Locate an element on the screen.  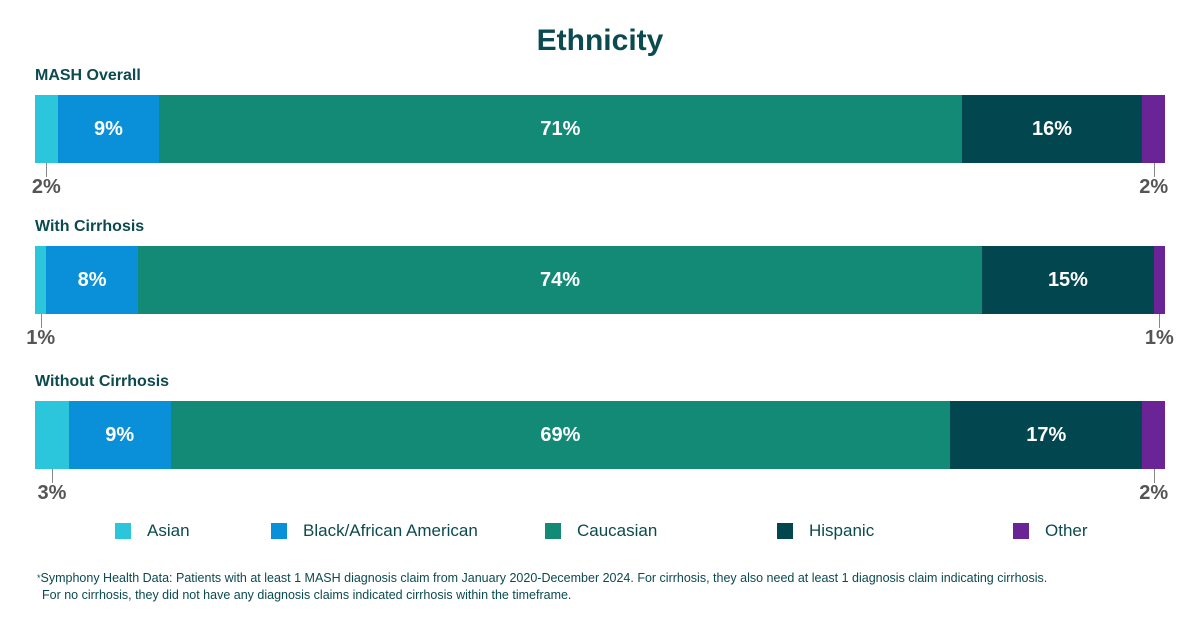
bar-segment-hispanic-with-cirrhosis: 15% is located at coordinates (1068, 280).